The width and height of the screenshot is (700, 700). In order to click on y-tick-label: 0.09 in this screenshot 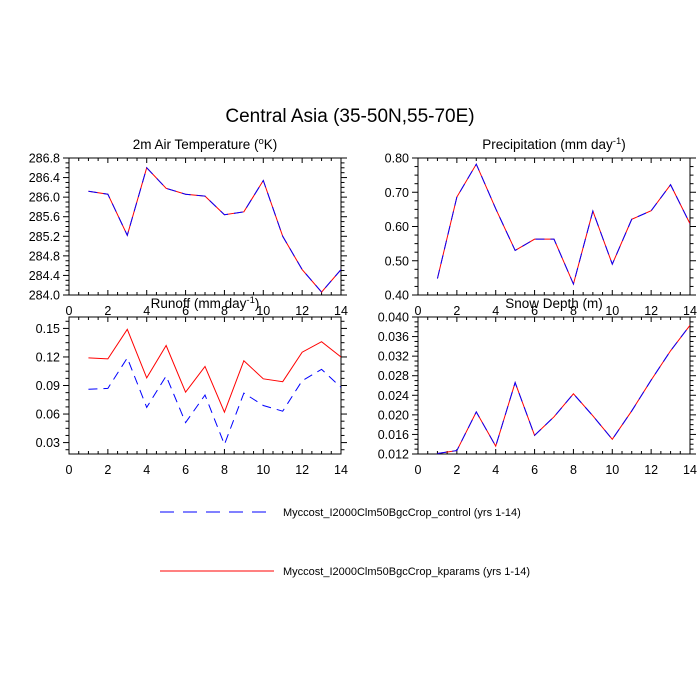, I will do `click(48, 386)`.